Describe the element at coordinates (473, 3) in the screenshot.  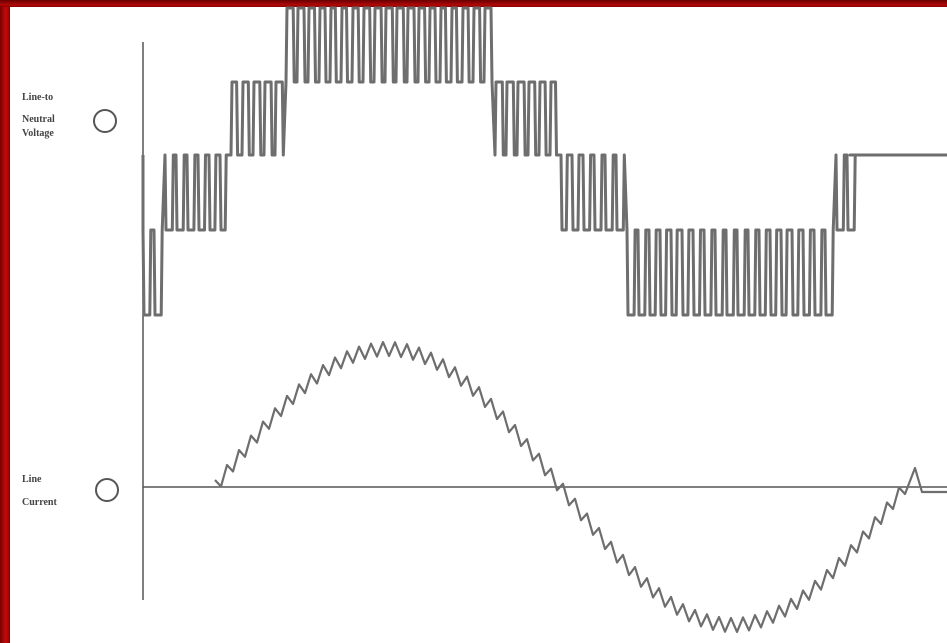
I see `slide-frame-top` at that location.